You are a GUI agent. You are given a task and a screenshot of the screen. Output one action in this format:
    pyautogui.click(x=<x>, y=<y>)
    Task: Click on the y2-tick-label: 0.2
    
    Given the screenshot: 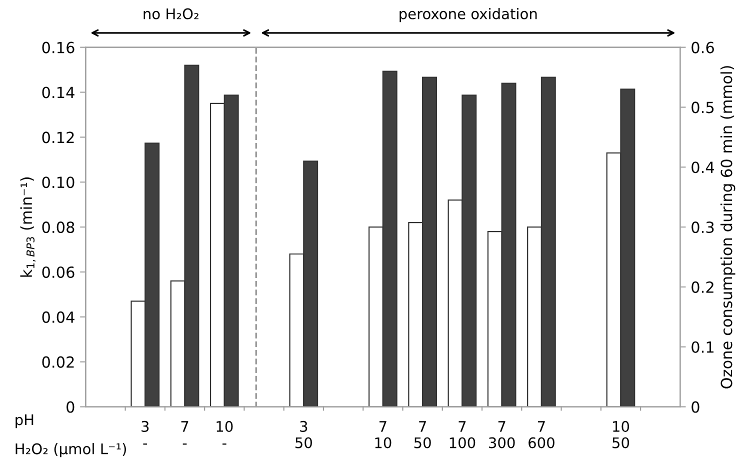 What is the action you would take?
    pyautogui.click(x=703, y=287)
    